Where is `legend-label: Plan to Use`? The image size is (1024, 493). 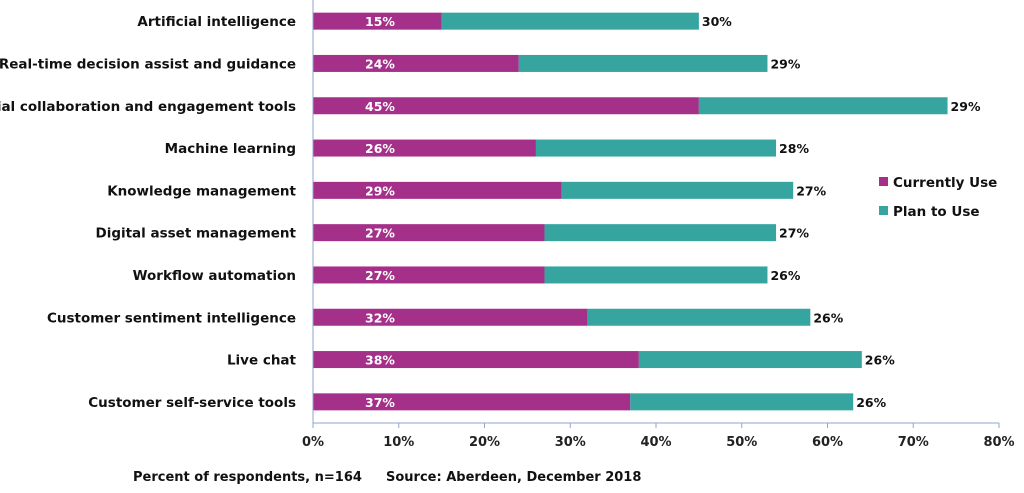
legend-label: Plan to Use is located at coordinates (936, 212).